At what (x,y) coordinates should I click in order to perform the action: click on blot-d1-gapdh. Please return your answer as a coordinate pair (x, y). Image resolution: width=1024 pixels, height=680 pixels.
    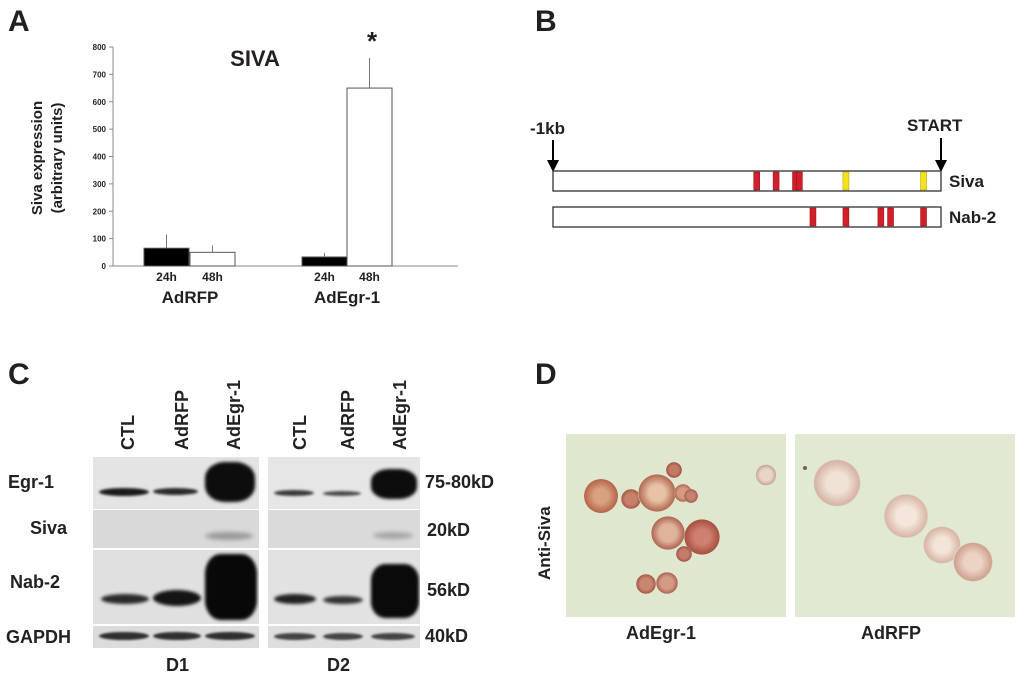
    Looking at the image, I should click on (176, 637).